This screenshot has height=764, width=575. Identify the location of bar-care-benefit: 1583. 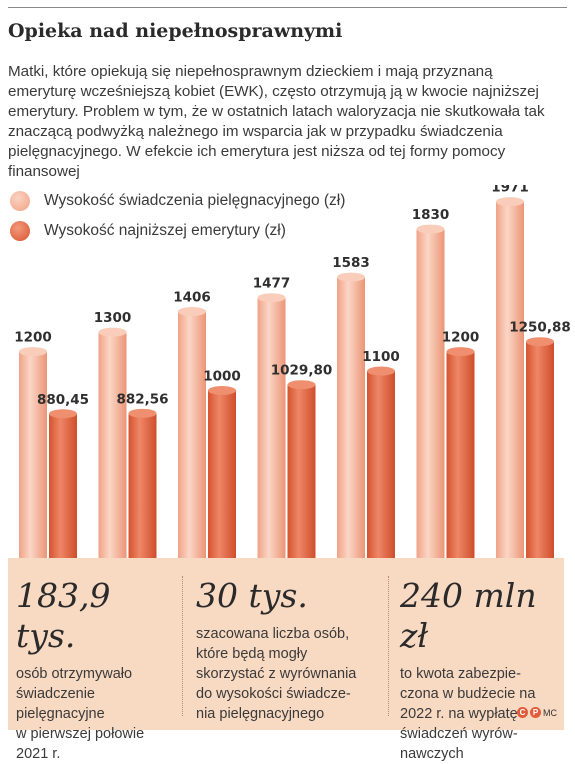
(351, 420).